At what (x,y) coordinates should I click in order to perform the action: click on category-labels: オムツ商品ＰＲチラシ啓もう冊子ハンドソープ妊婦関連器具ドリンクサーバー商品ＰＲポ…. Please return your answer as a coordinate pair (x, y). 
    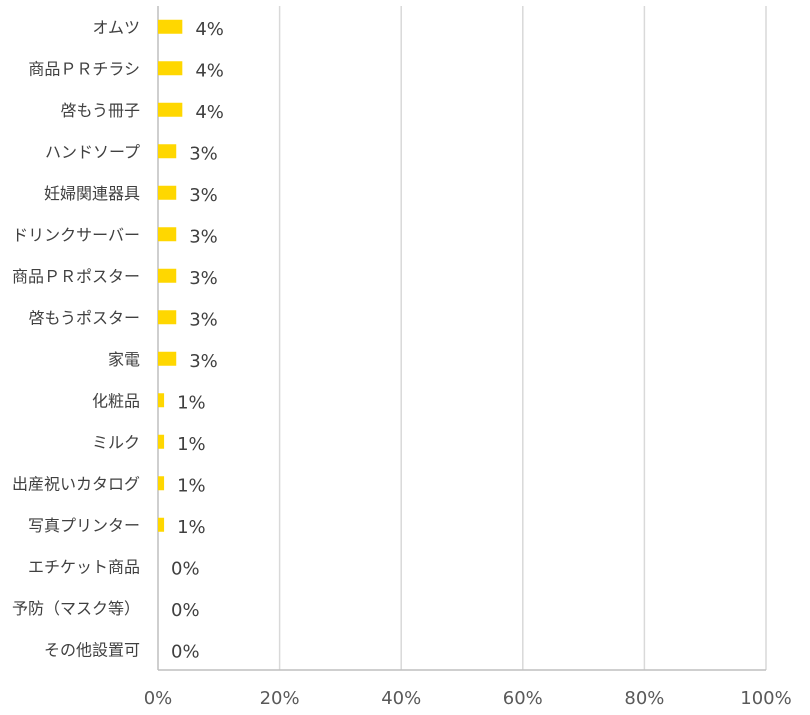
    Looking at the image, I should click on (76, 339).